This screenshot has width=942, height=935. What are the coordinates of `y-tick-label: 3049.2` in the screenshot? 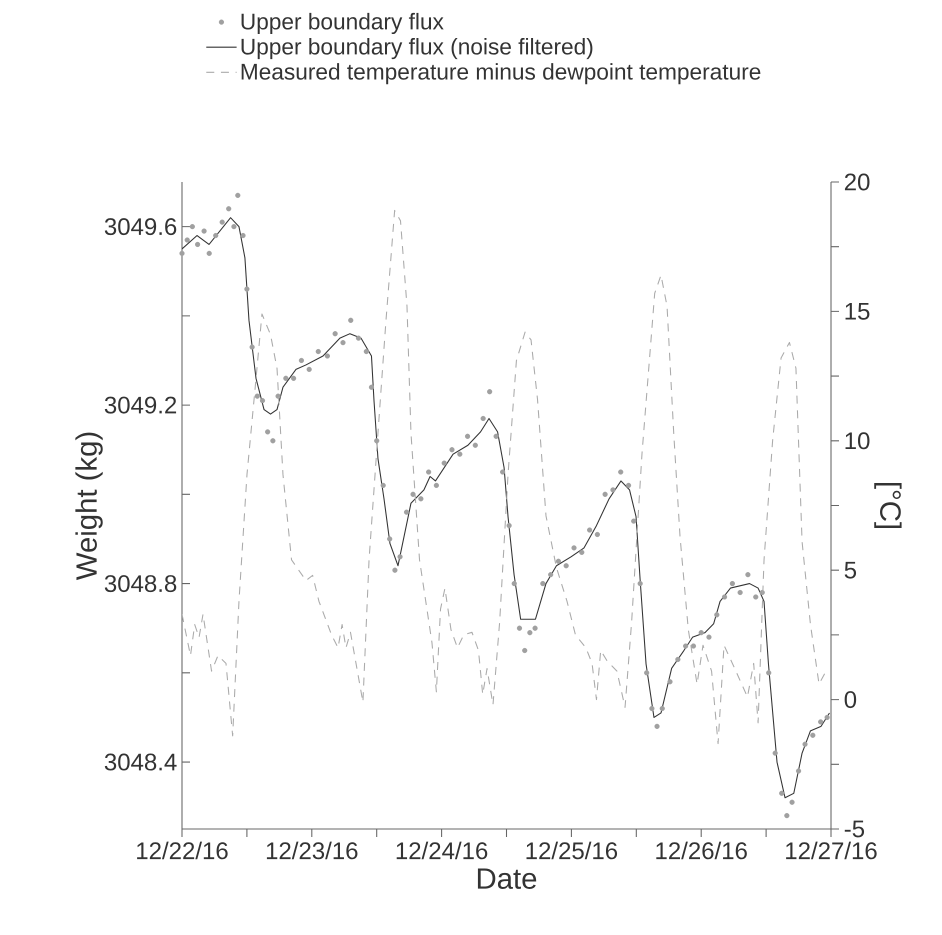 It's located at (140, 405).